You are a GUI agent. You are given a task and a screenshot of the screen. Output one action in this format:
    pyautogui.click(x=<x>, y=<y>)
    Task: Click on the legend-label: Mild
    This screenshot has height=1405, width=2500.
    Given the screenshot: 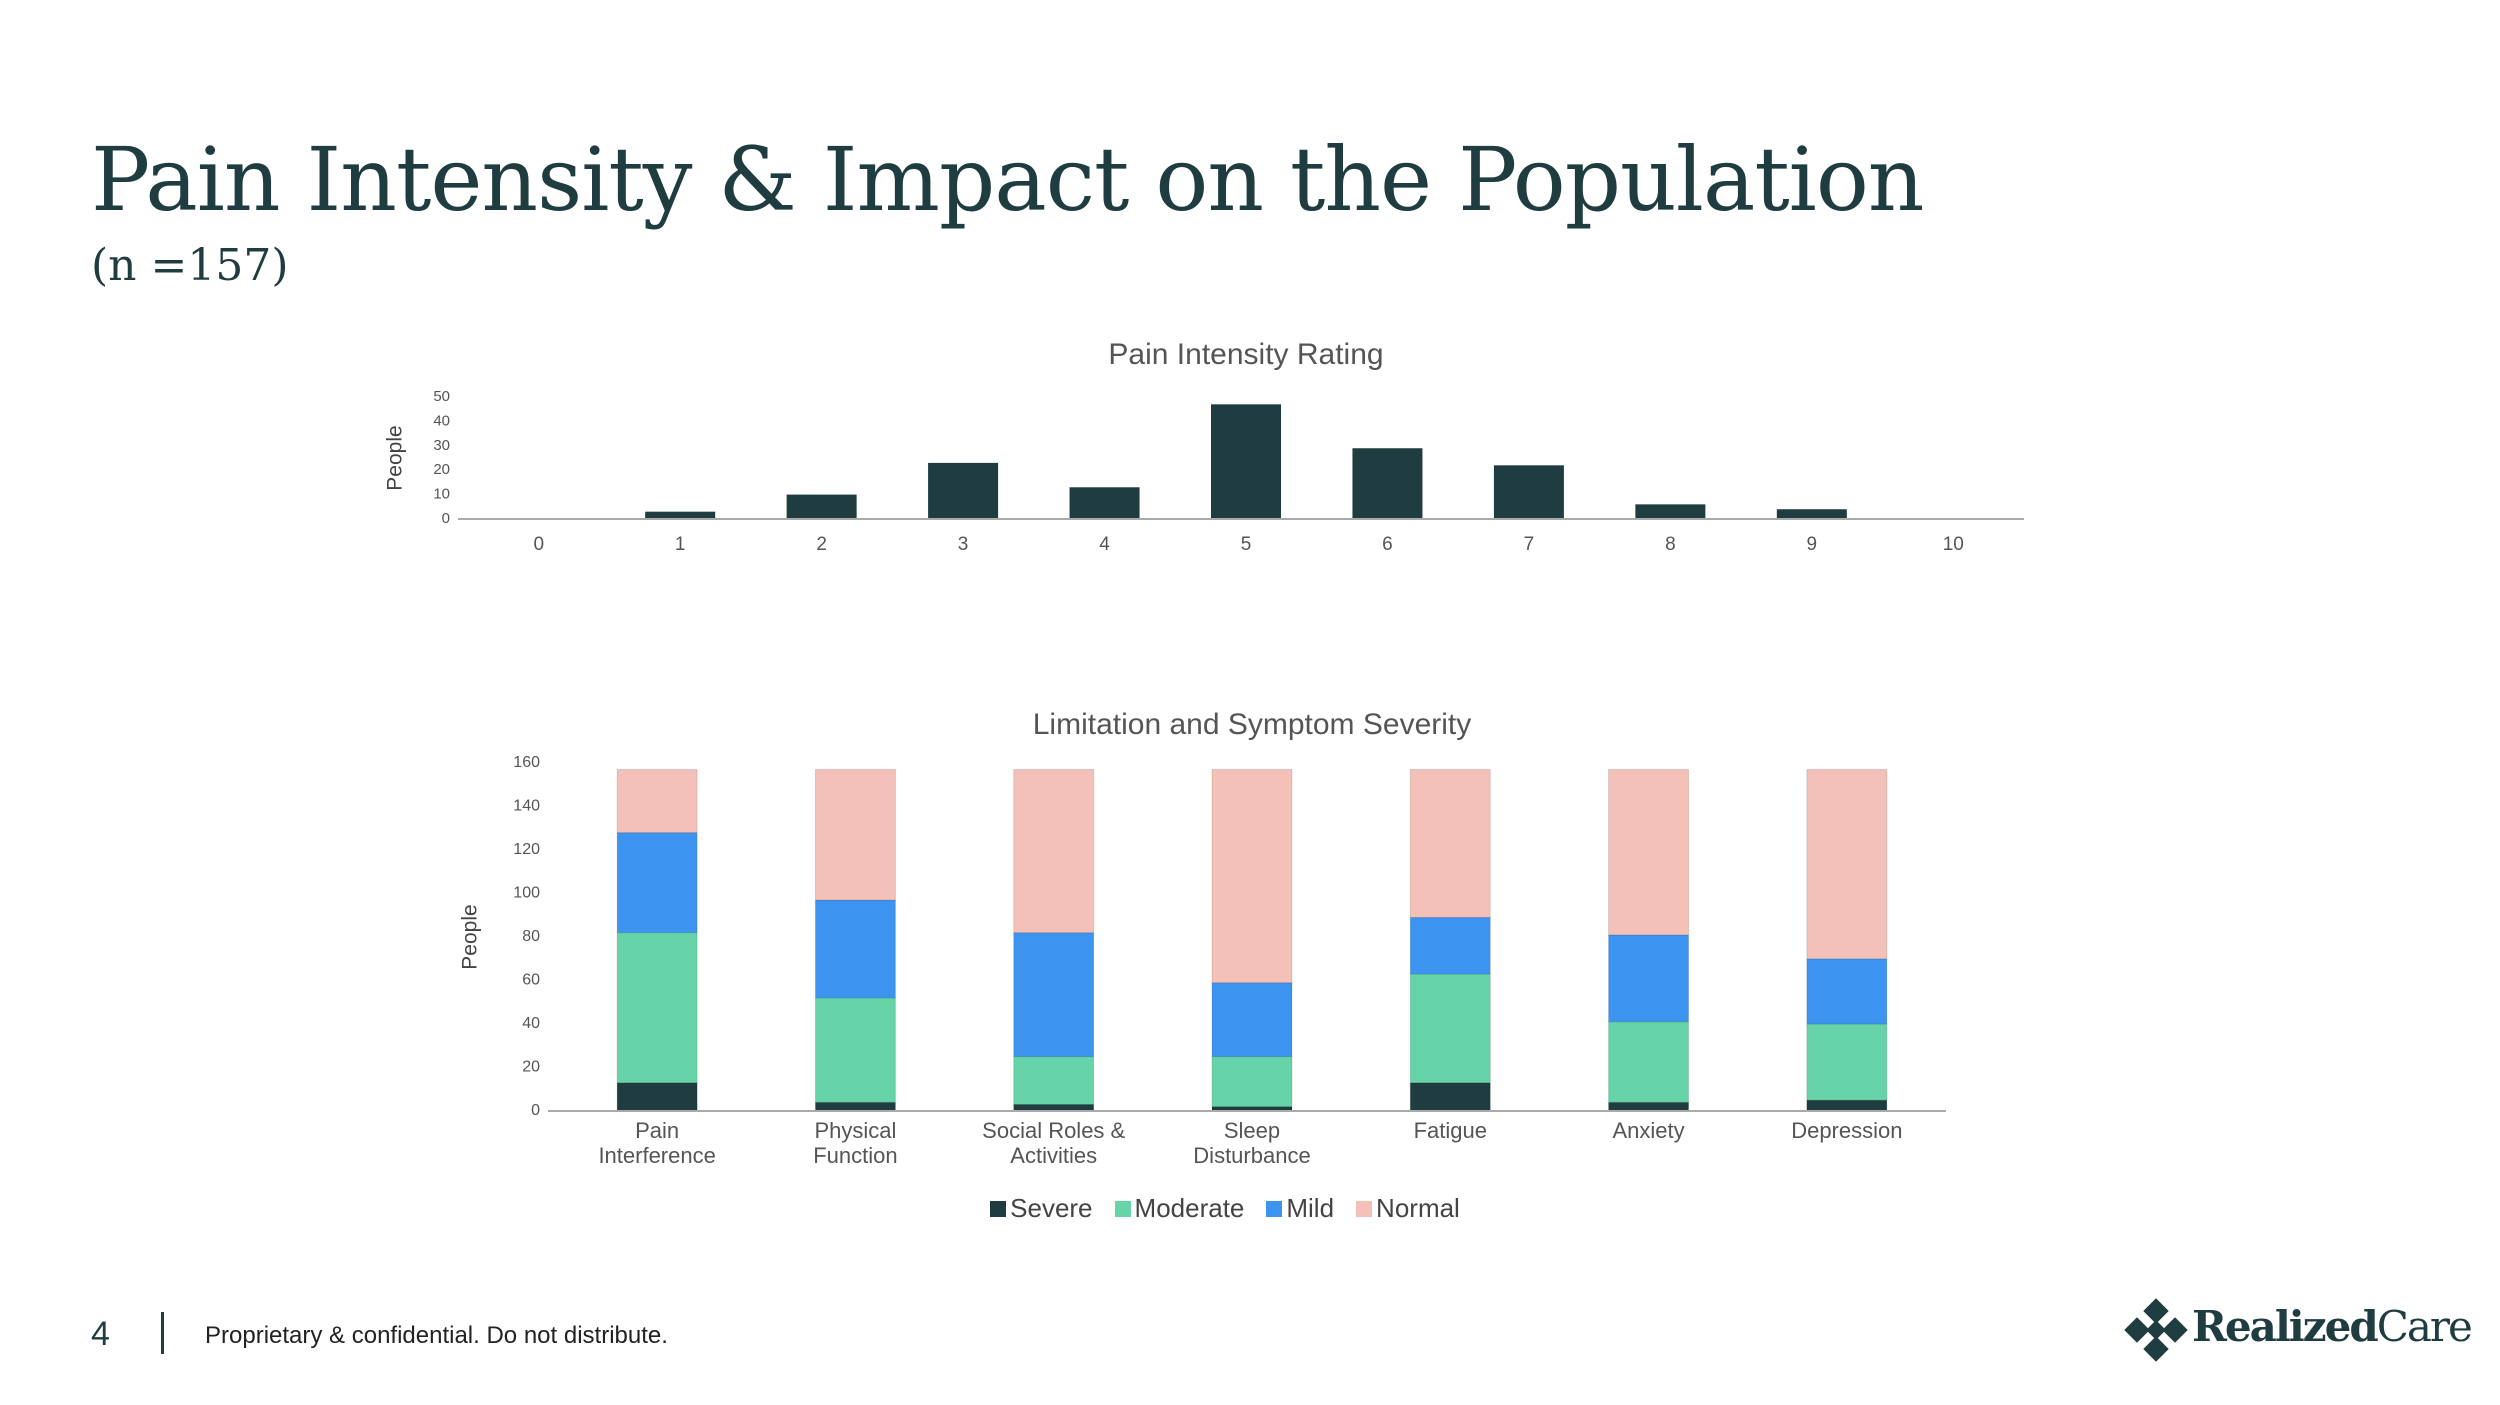 What is the action you would take?
    pyautogui.click(x=1310, y=1208)
    